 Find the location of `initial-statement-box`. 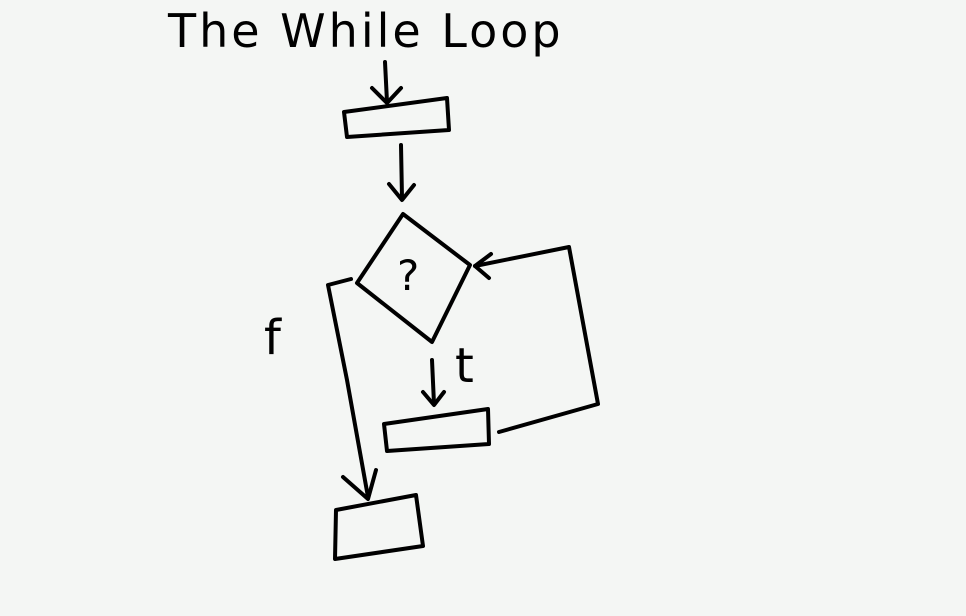

initial-statement-box is located at coordinates (396, 117).